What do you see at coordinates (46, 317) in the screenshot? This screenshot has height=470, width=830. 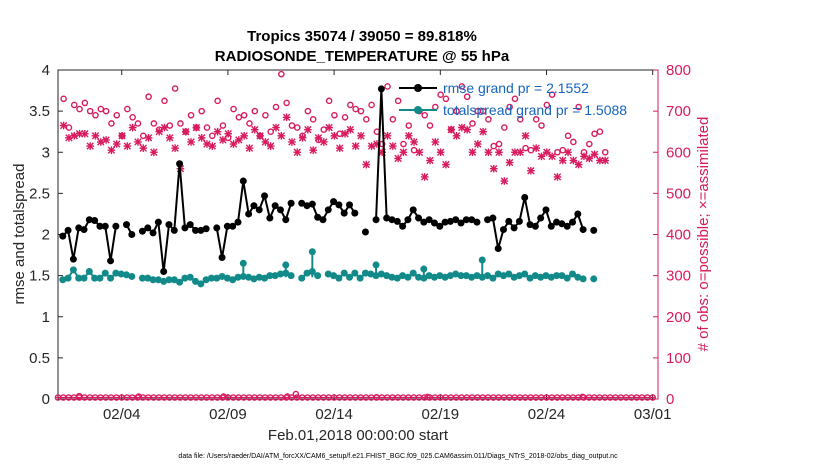 I see `left-tick-label: 1` at bounding box center [46, 317].